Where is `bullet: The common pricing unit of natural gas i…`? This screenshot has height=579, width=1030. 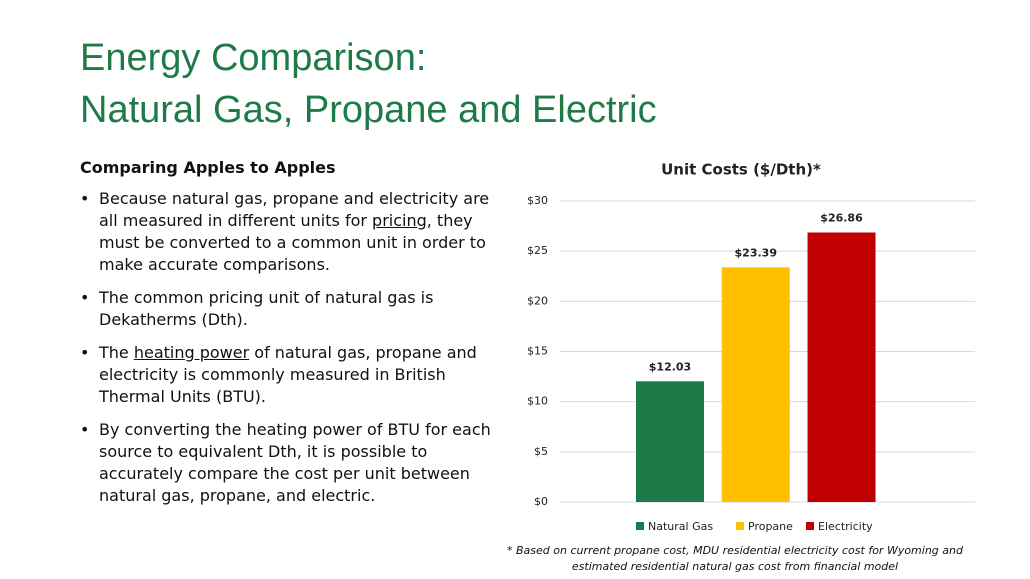 bullet: The common pricing unit of natural gas i… is located at coordinates (290, 309).